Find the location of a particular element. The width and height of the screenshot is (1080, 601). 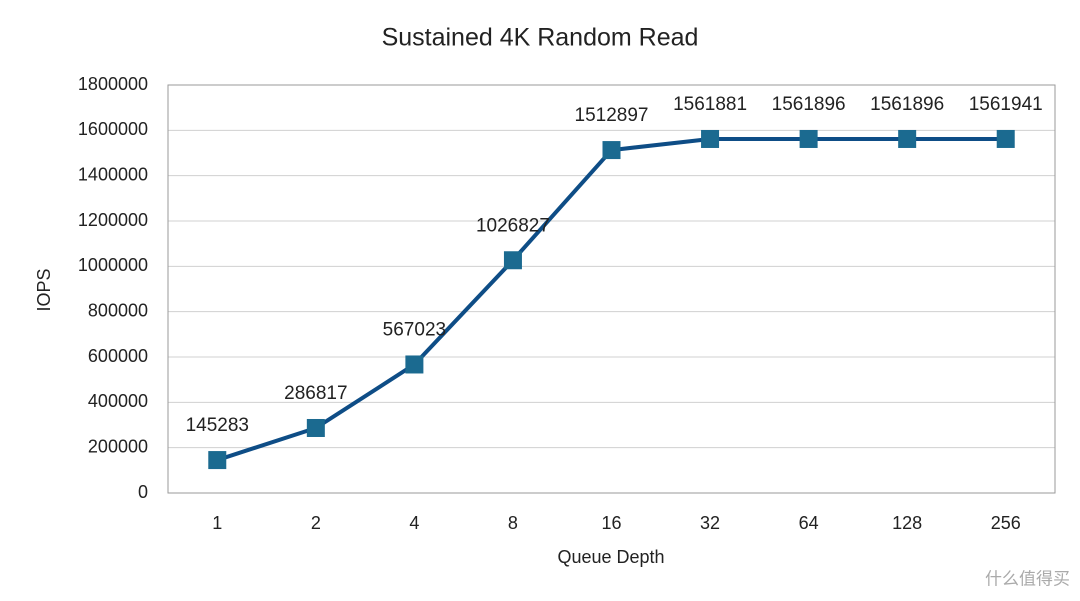

x-tick-label: 64 is located at coordinates (809, 523).